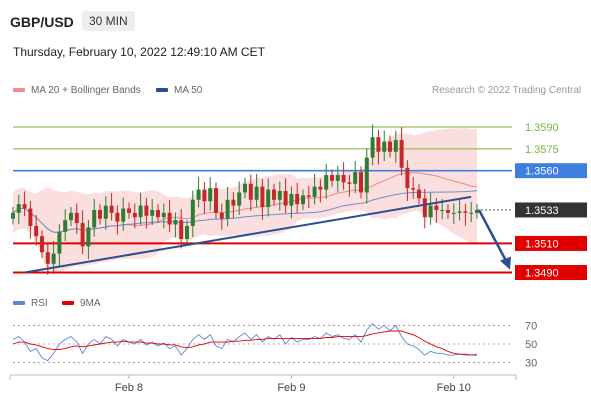 The height and width of the screenshot is (407, 591). What do you see at coordinates (493, 236) in the screenshot?
I see `forecast-arrow-shaft` at bounding box center [493, 236].